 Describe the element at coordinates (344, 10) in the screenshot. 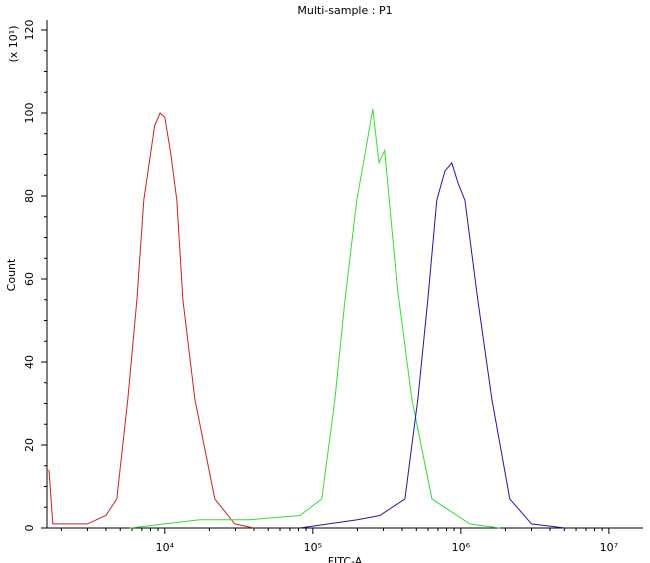

I see `chart-title: Multi-sample : P1` at that location.